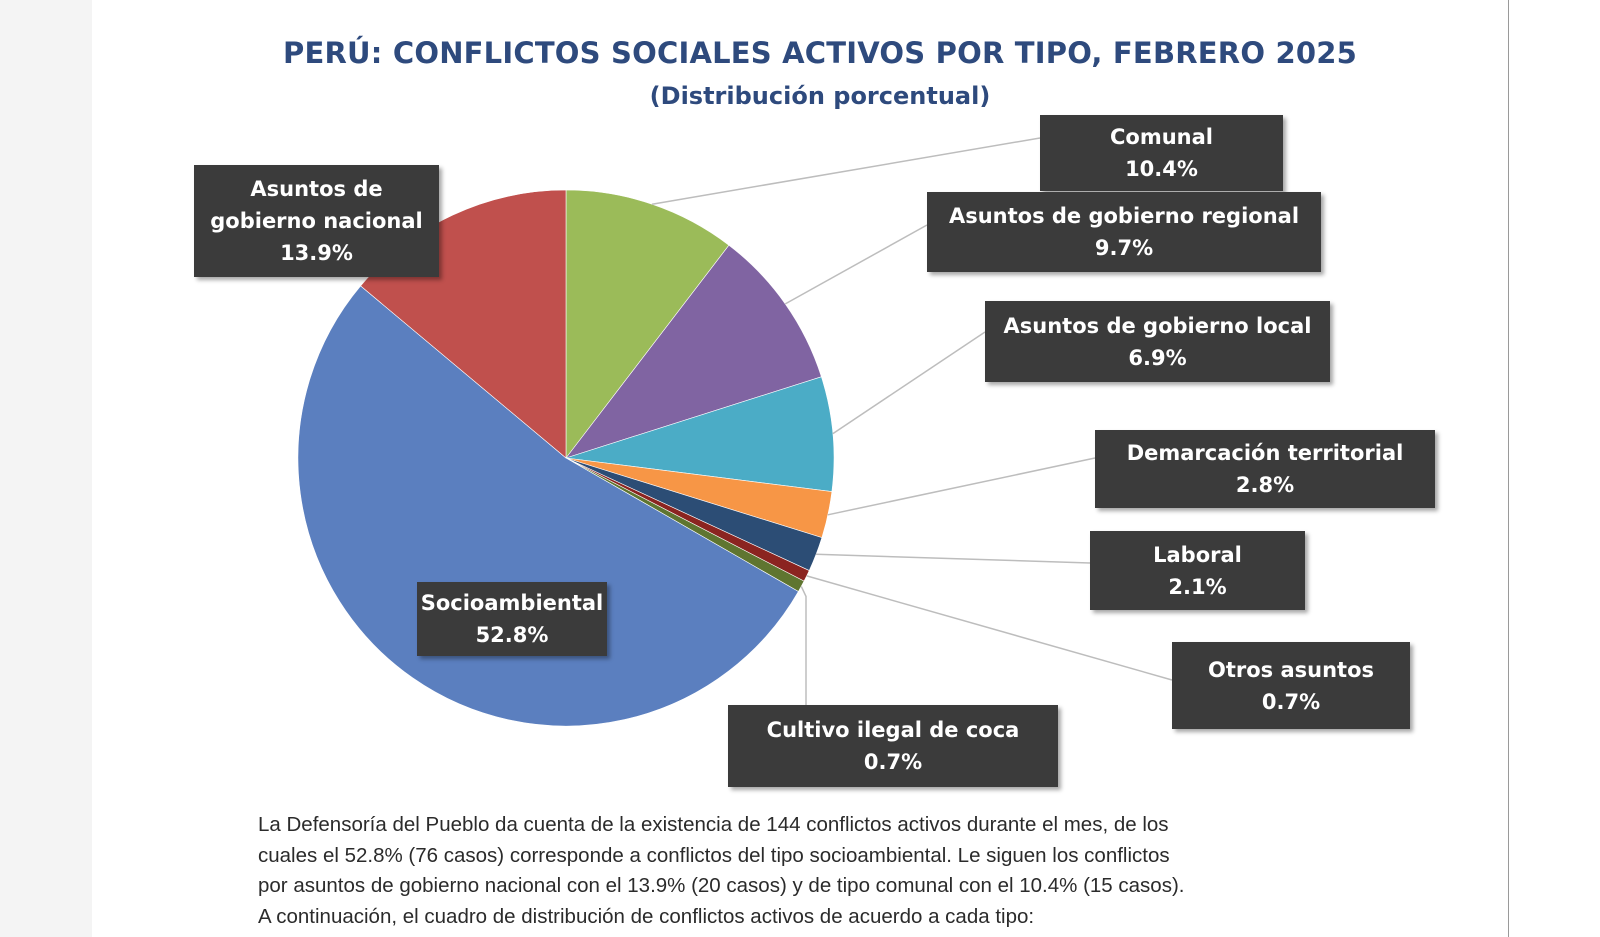  What do you see at coordinates (1291, 685) in the screenshot?
I see `label-otros: Otros asuntos 0.7%` at bounding box center [1291, 685].